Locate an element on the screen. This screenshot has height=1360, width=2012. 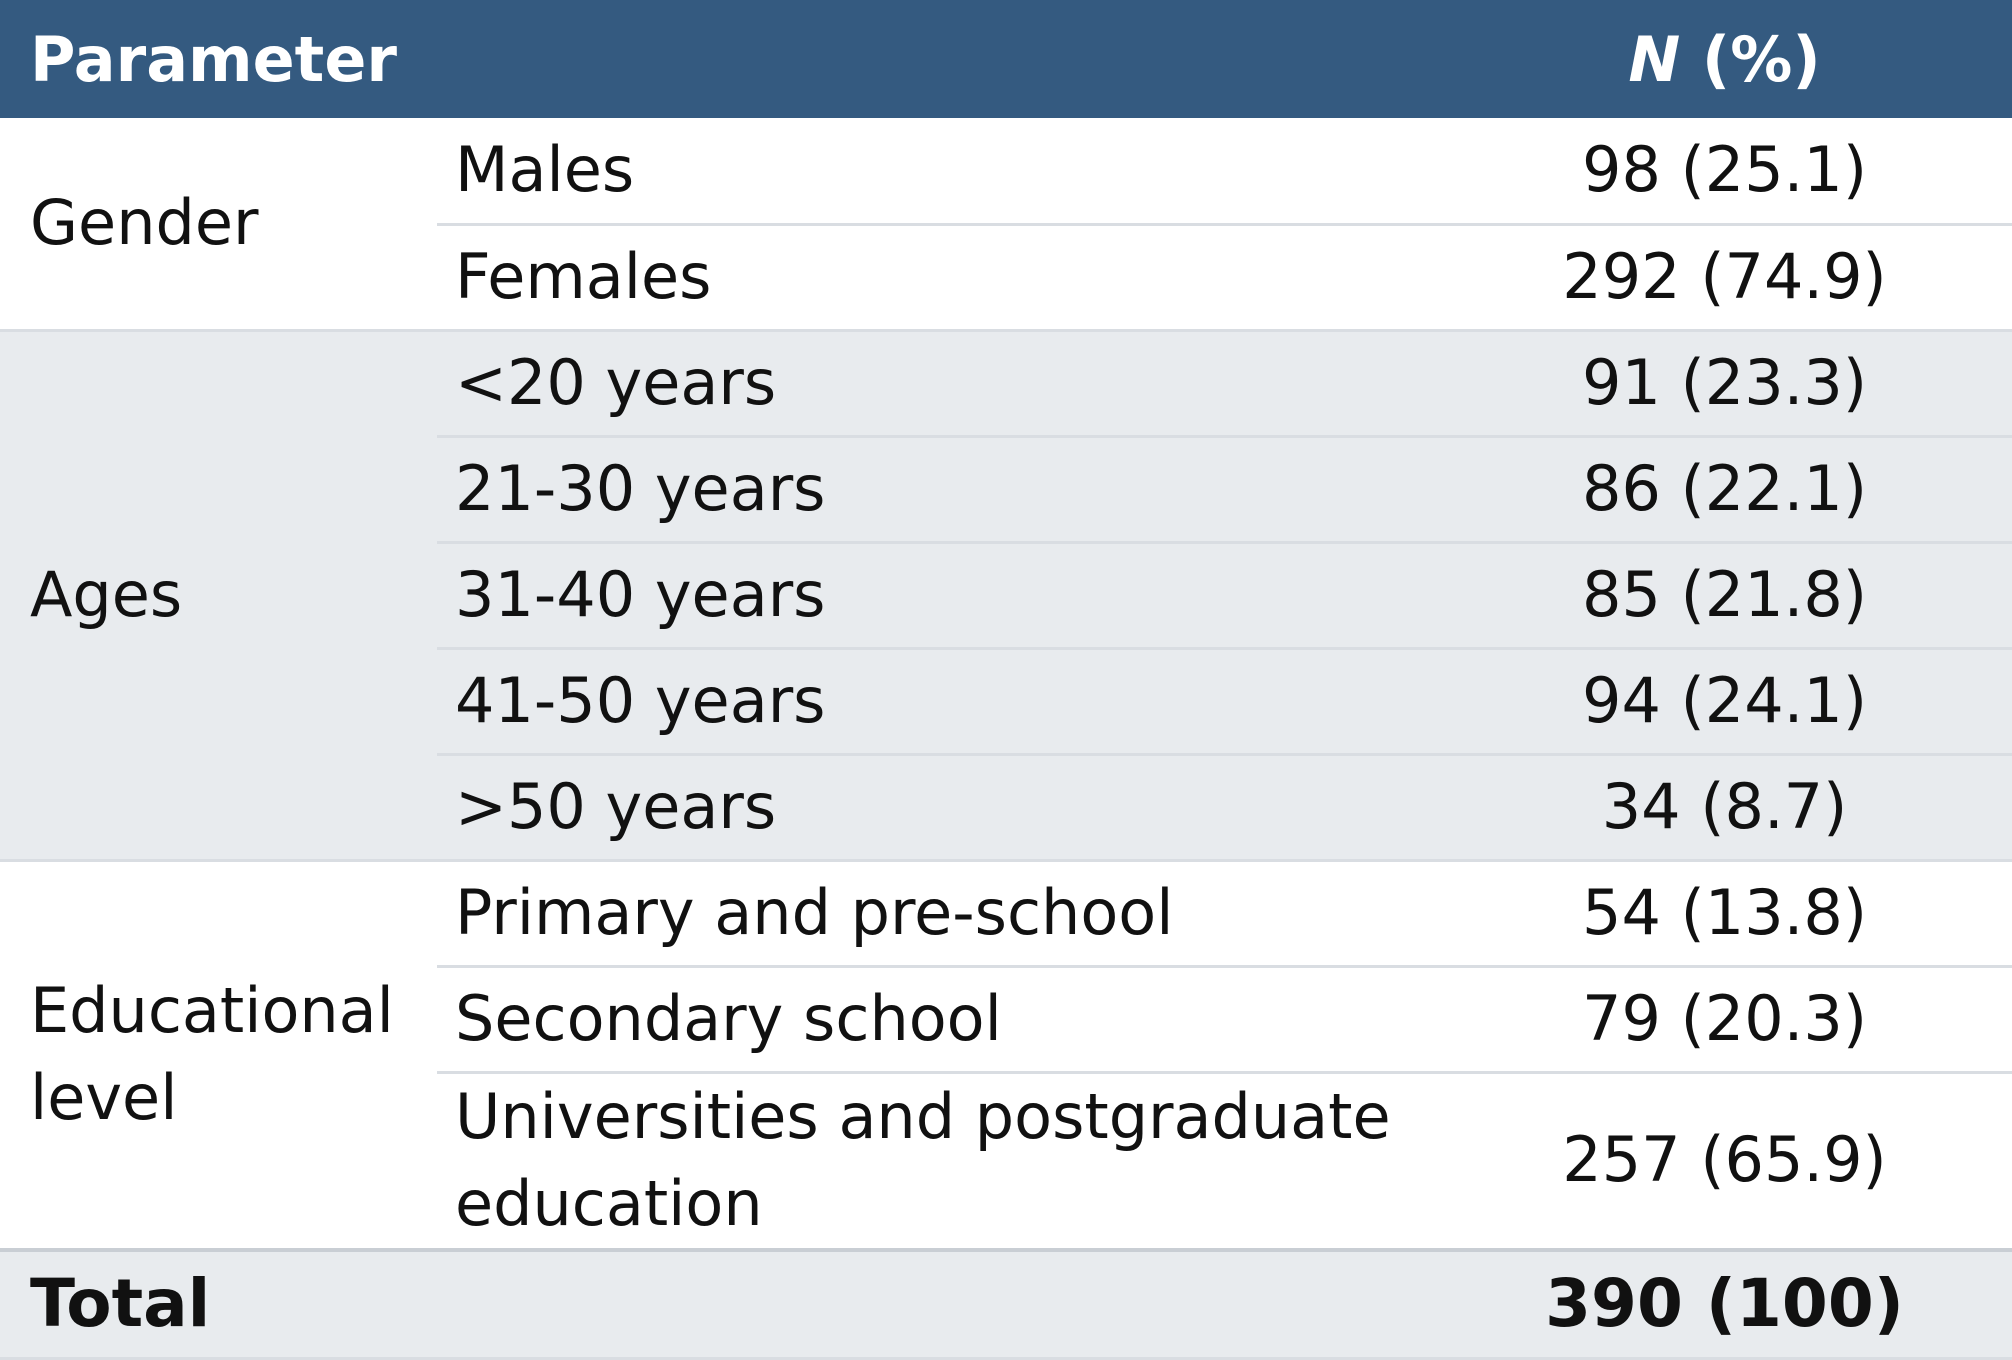
table-row: Females 292 (74.9) is located at coordinates (1006, 276).